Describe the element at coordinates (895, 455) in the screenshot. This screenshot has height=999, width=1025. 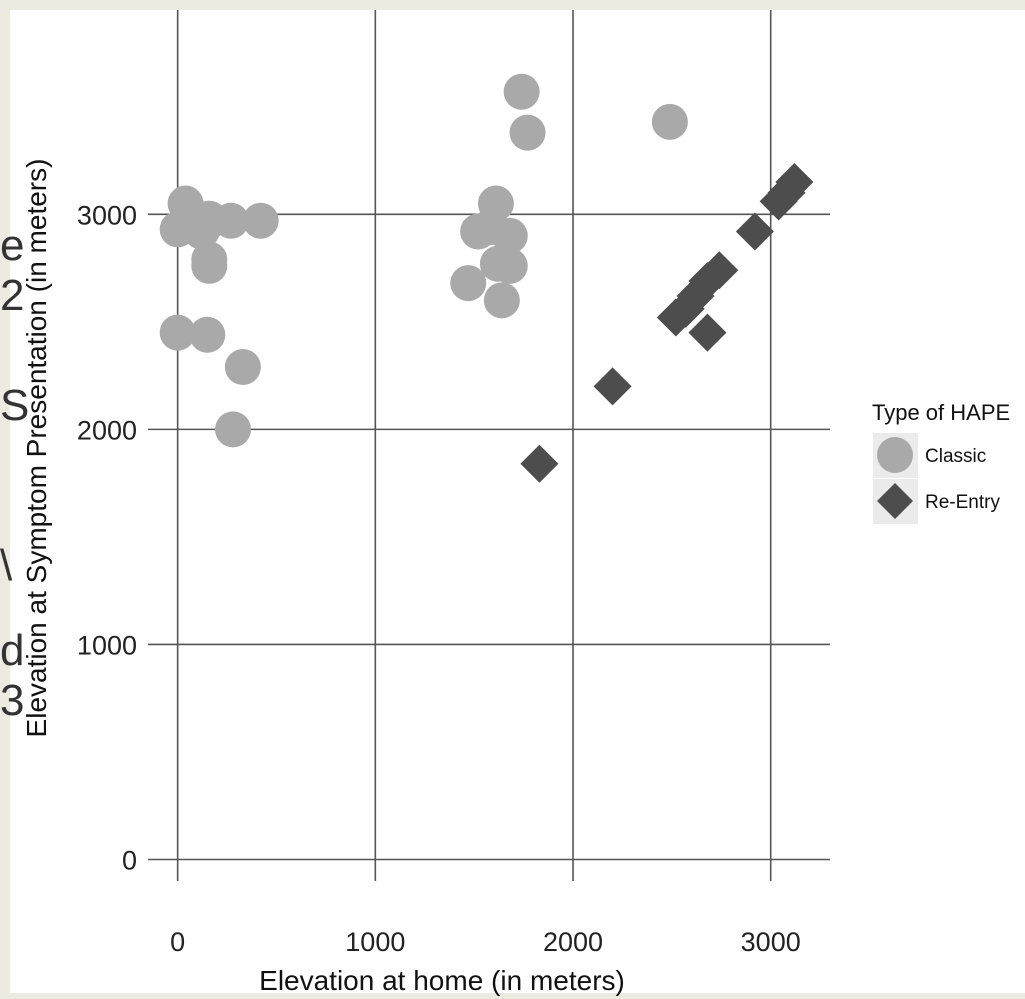
I see `legend-circle-icon` at that location.